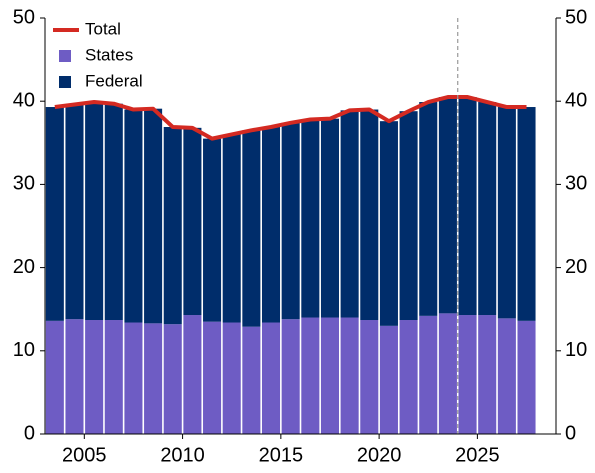 The image size is (595, 473). I want to click on y2-tick-label: 30, so click(576, 184).